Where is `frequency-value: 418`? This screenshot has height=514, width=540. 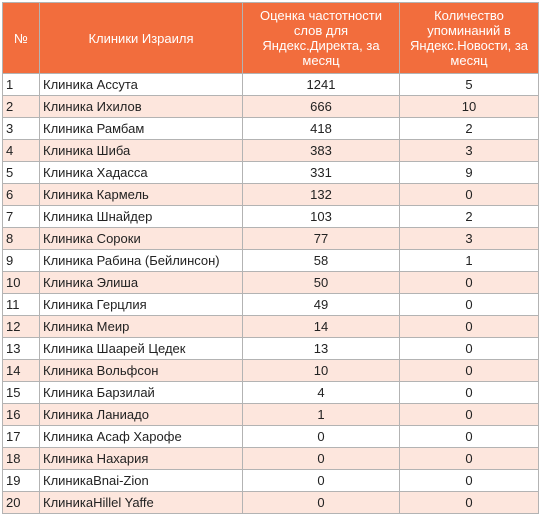 frequency-value: 418 is located at coordinates (321, 128).